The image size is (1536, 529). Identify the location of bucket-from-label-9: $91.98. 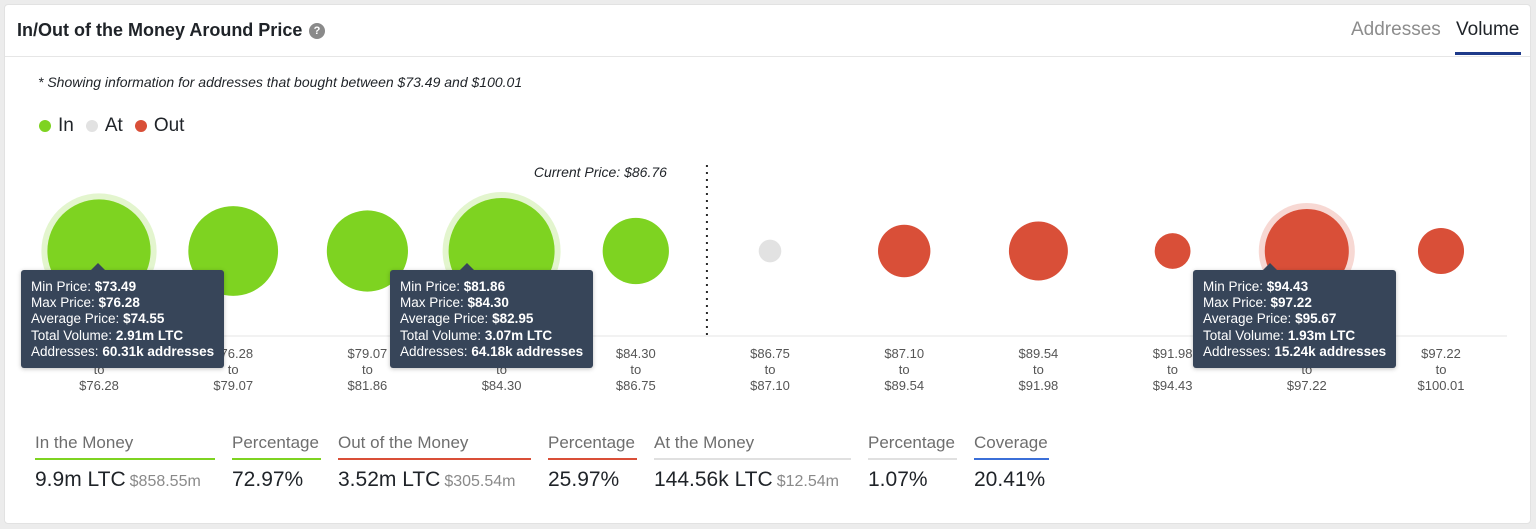
(1173, 353).